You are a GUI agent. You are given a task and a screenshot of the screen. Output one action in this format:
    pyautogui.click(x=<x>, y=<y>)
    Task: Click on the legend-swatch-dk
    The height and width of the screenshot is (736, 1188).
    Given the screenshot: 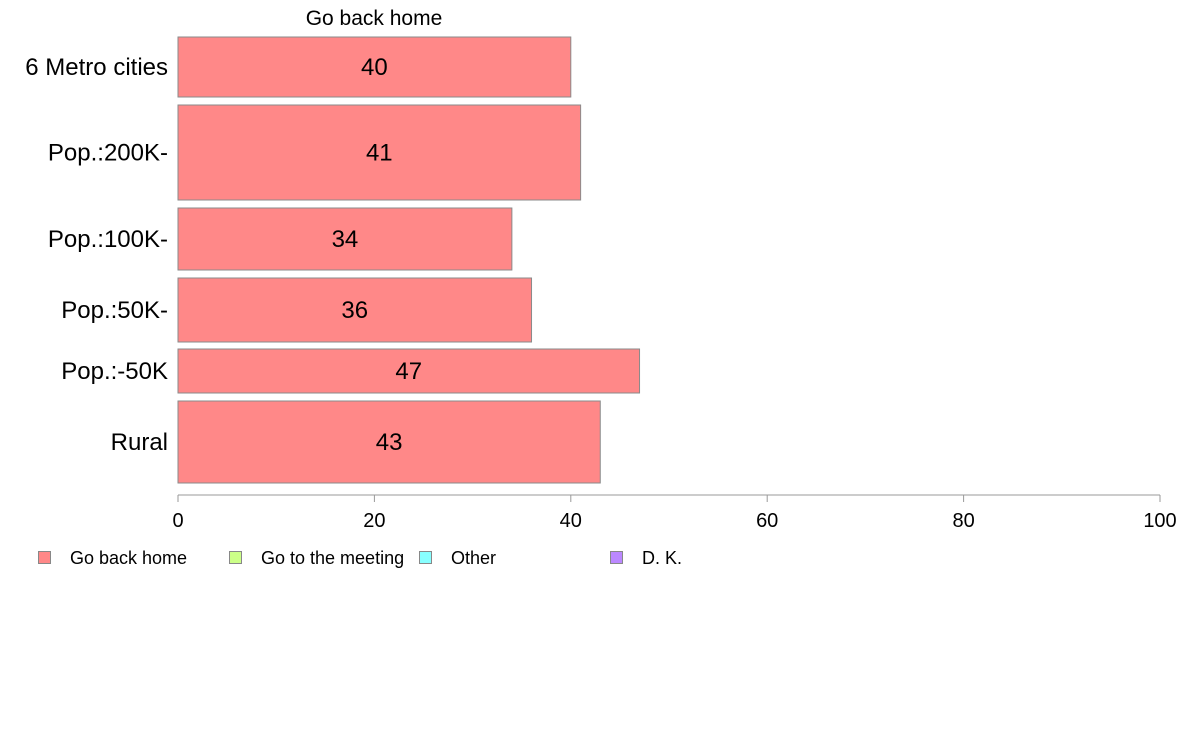 What is the action you would take?
    pyautogui.click(x=616, y=557)
    